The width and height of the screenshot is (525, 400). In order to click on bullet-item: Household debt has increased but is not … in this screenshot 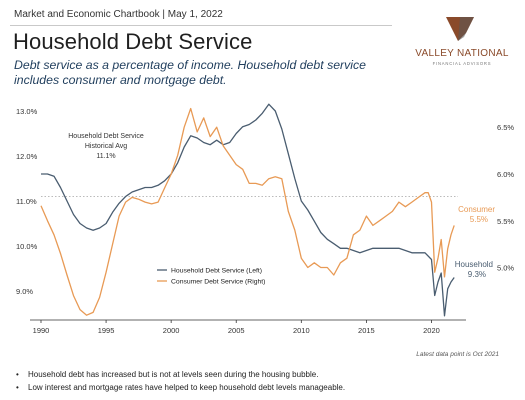, I will do `click(179, 374)`.